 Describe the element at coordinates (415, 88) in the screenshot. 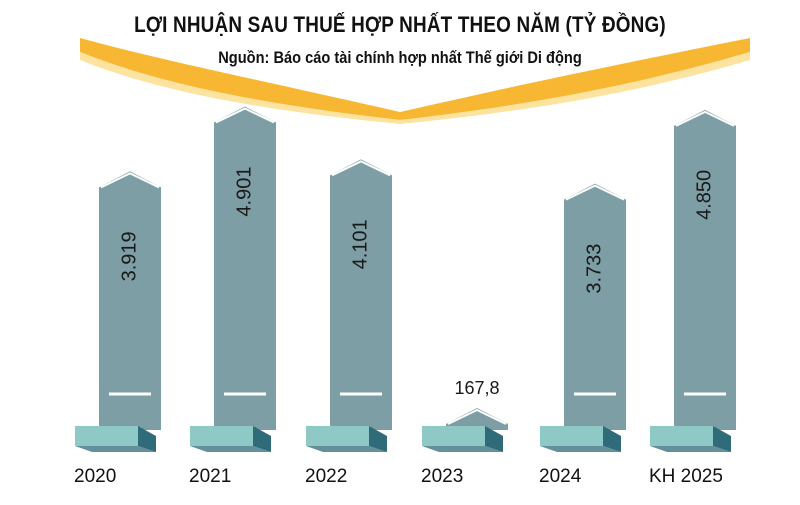

I see `banner-swoosh-light` at that location.